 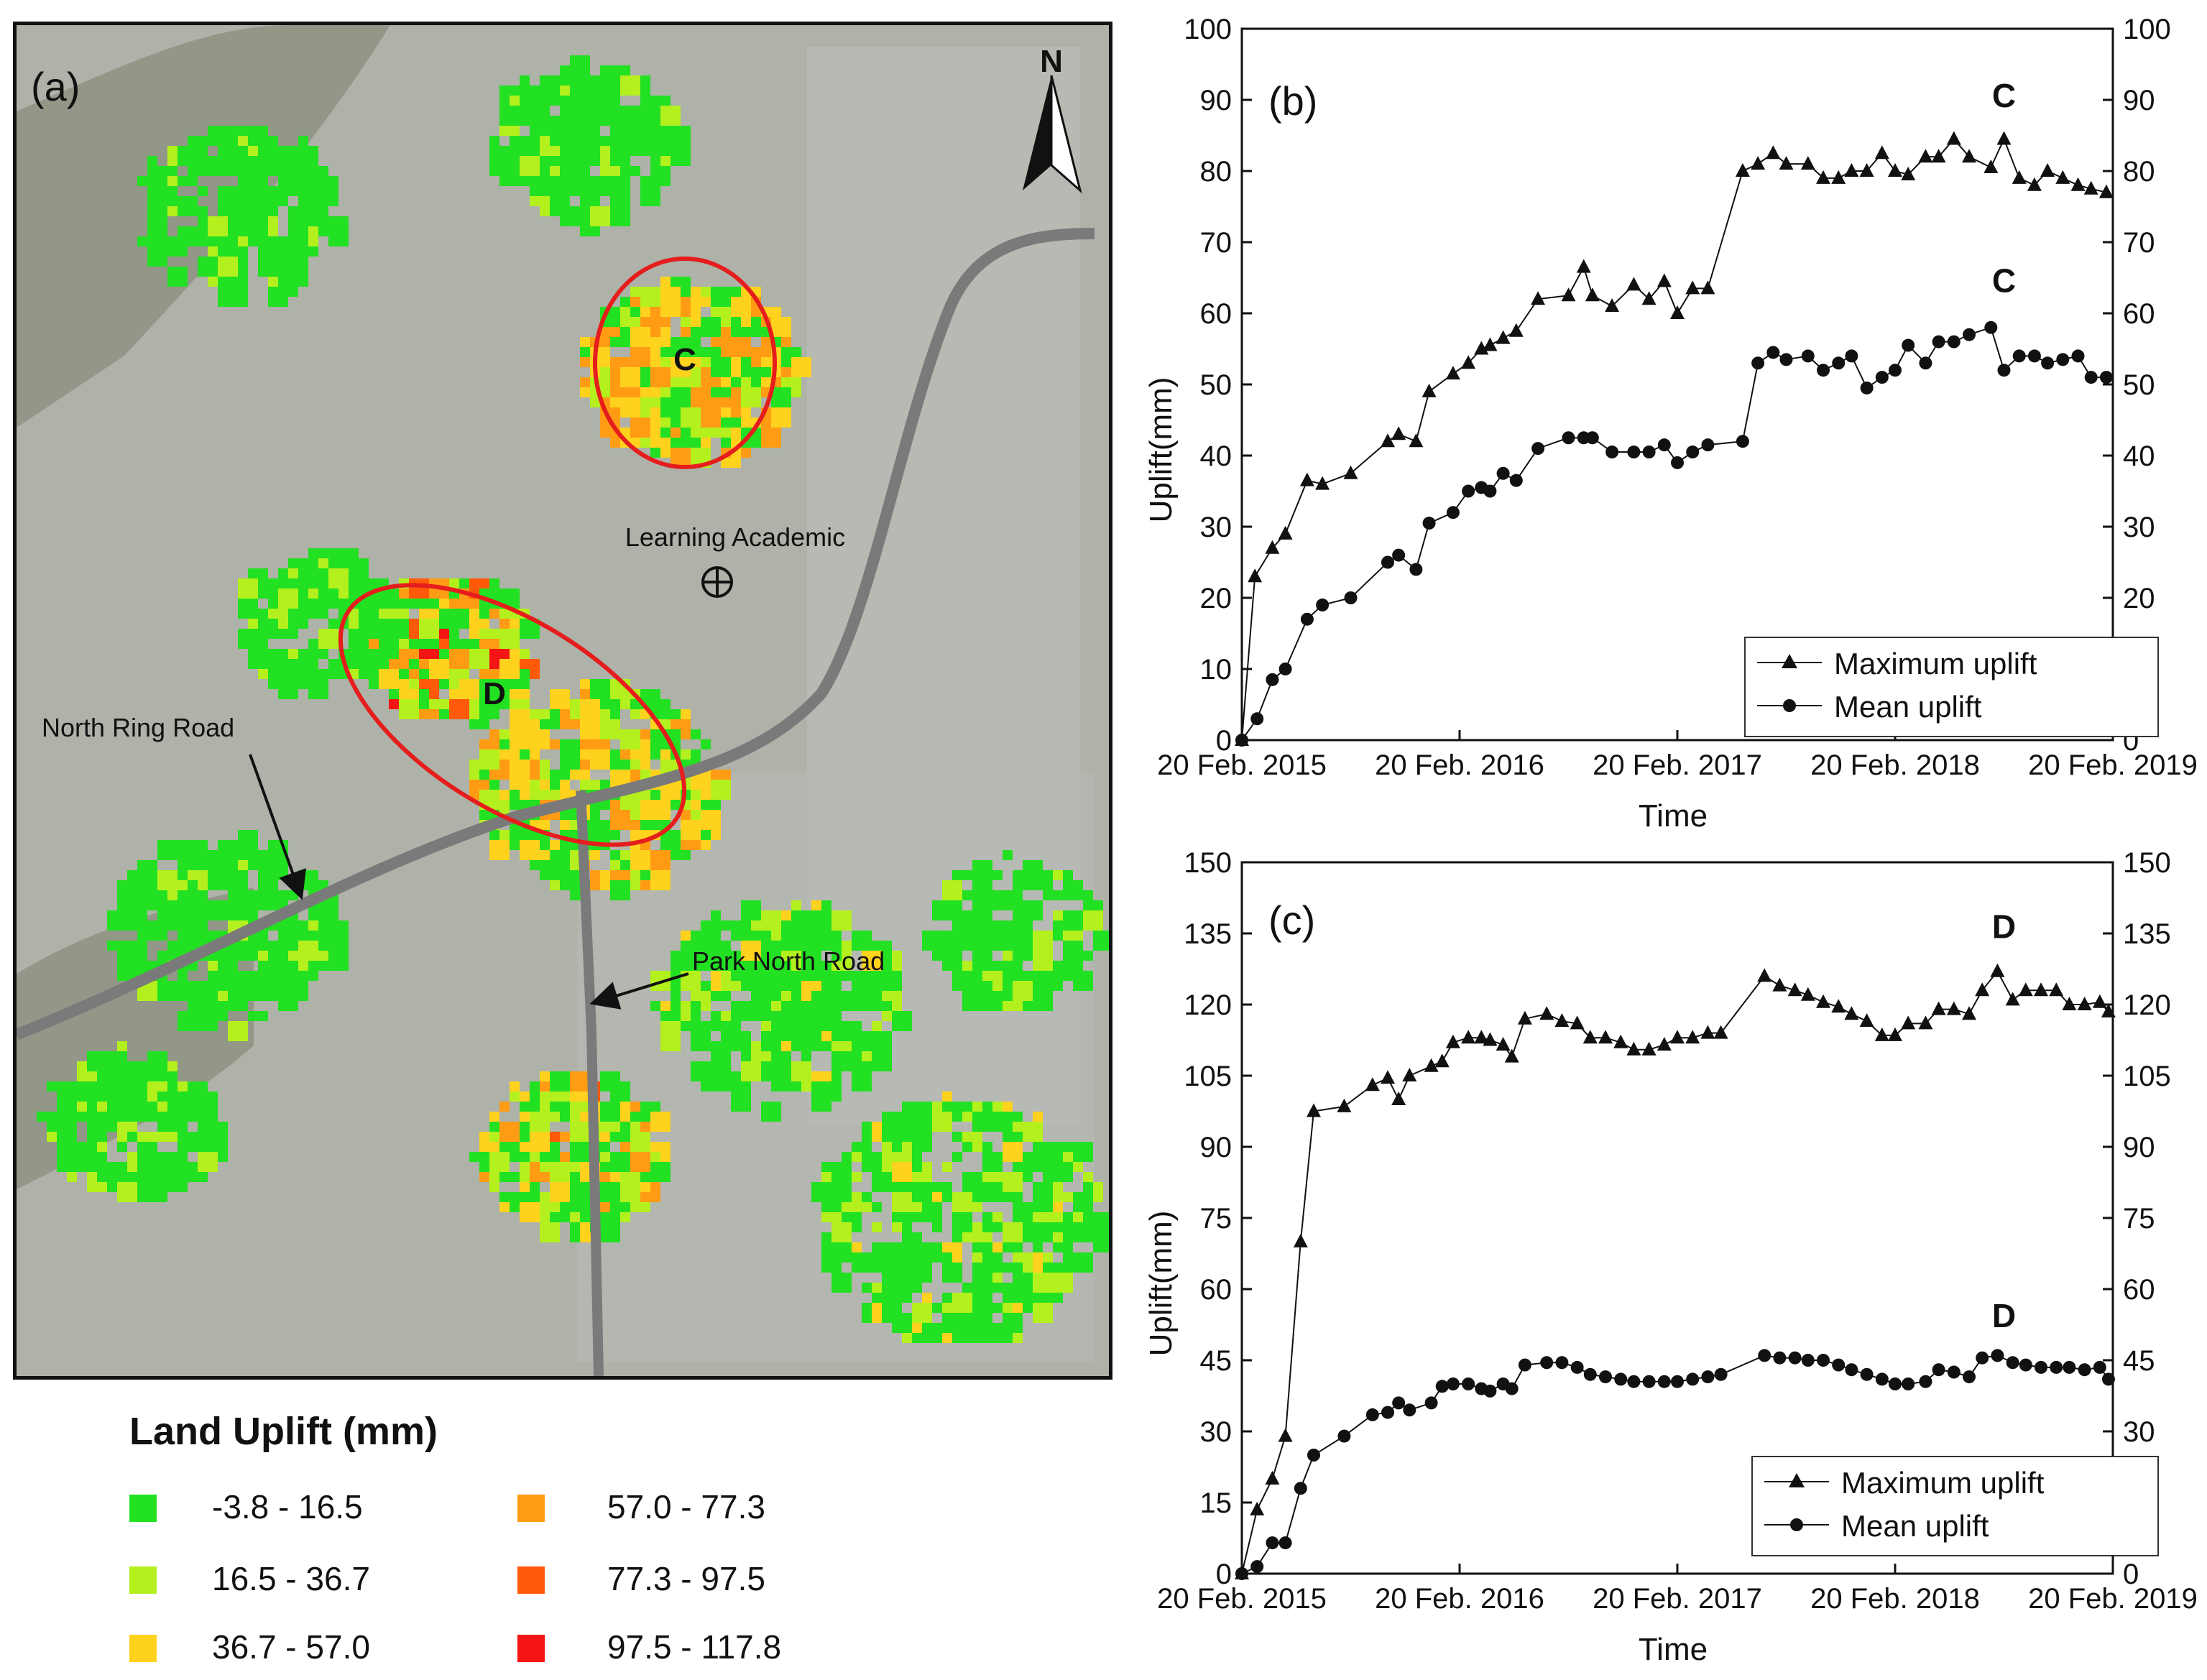 I want to click on chart-b-annotation: C, so click(x=2004, y=280).